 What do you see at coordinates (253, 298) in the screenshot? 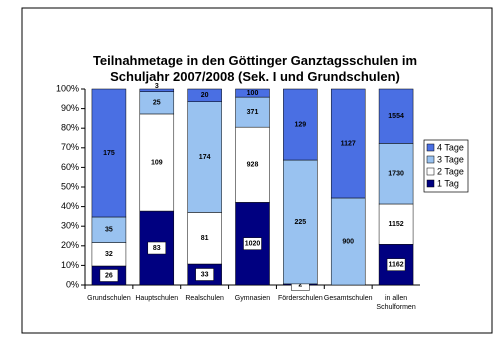
I see `x-tick-label: Gymnasien` at bounding box center [253, 298].